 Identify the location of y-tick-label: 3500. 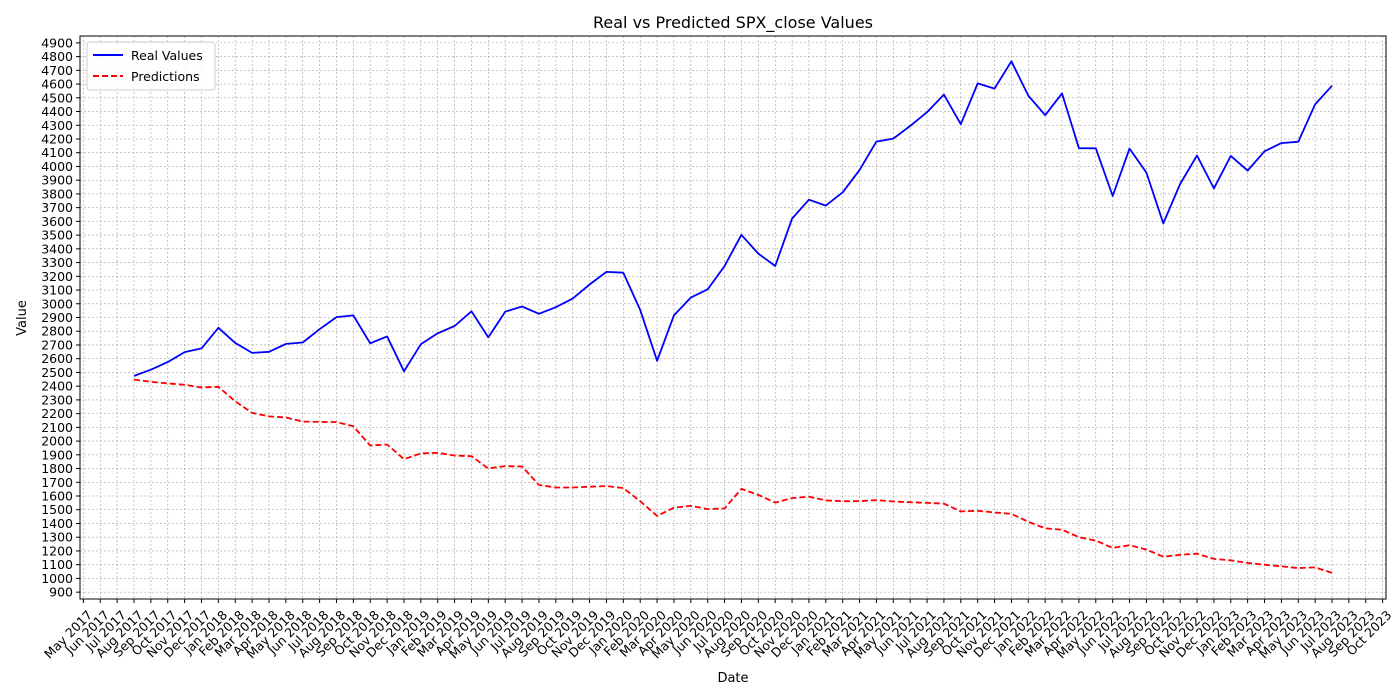
(57, 235).